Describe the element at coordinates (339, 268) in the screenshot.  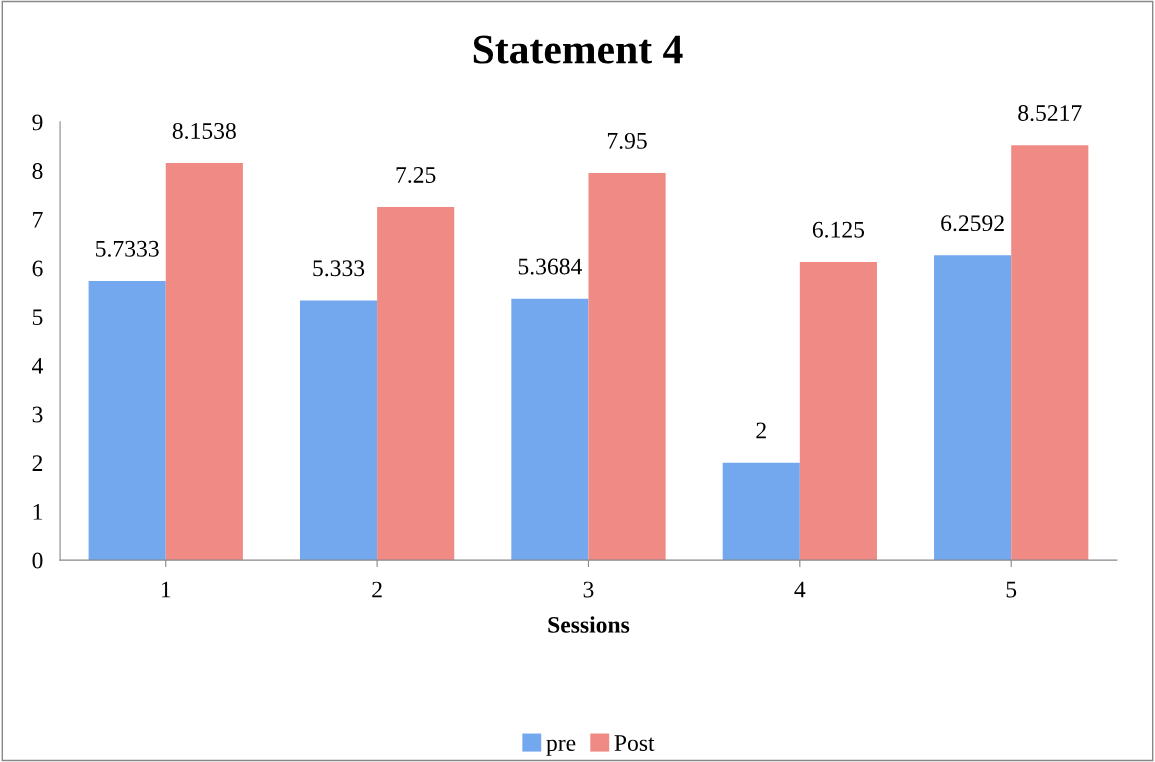
I see `data-label: 5.333` at that location.